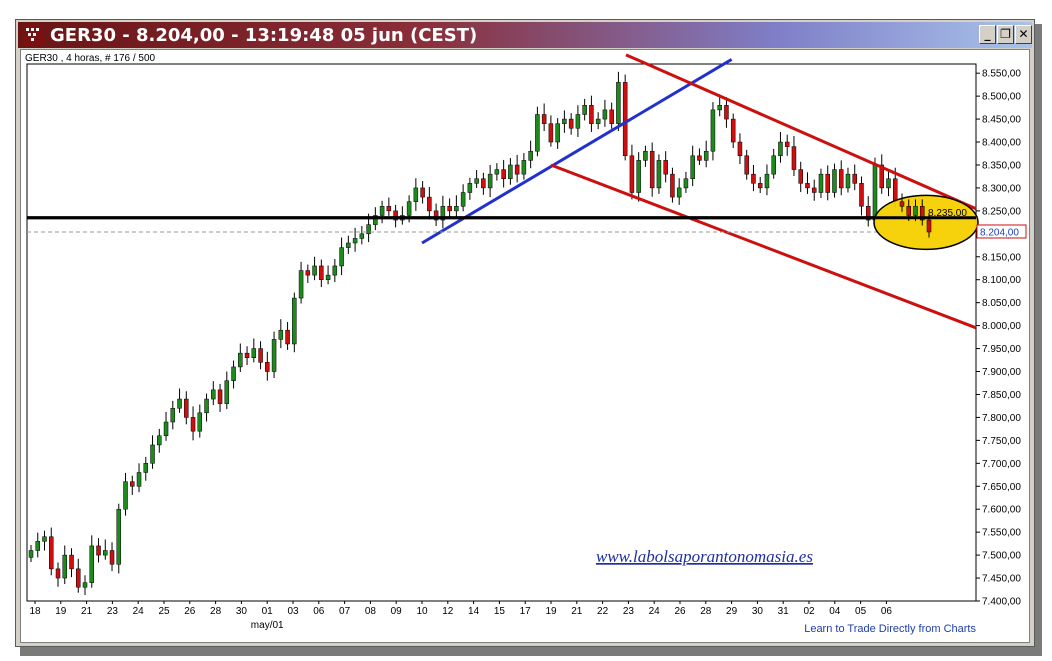 This screenshot has height=661, width=1052. Describe the element at coordinates (551, 611) in the screenshot. I see `x-tick-label: 19` at that location.